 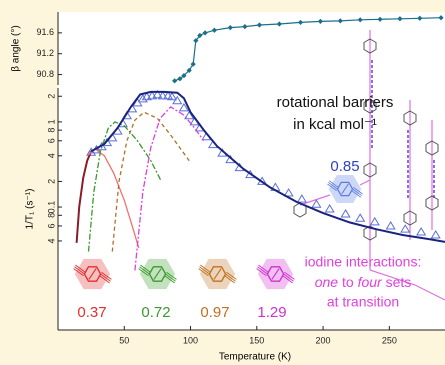 I want to click on x-tick-label: 200, so click(x=323, y=340).